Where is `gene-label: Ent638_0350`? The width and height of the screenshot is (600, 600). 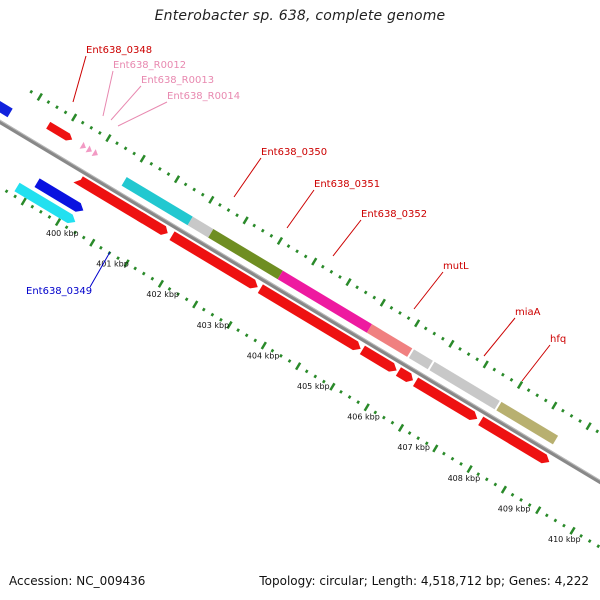
gene-label: Ent638_0350 is located at coordinates (294, 152).